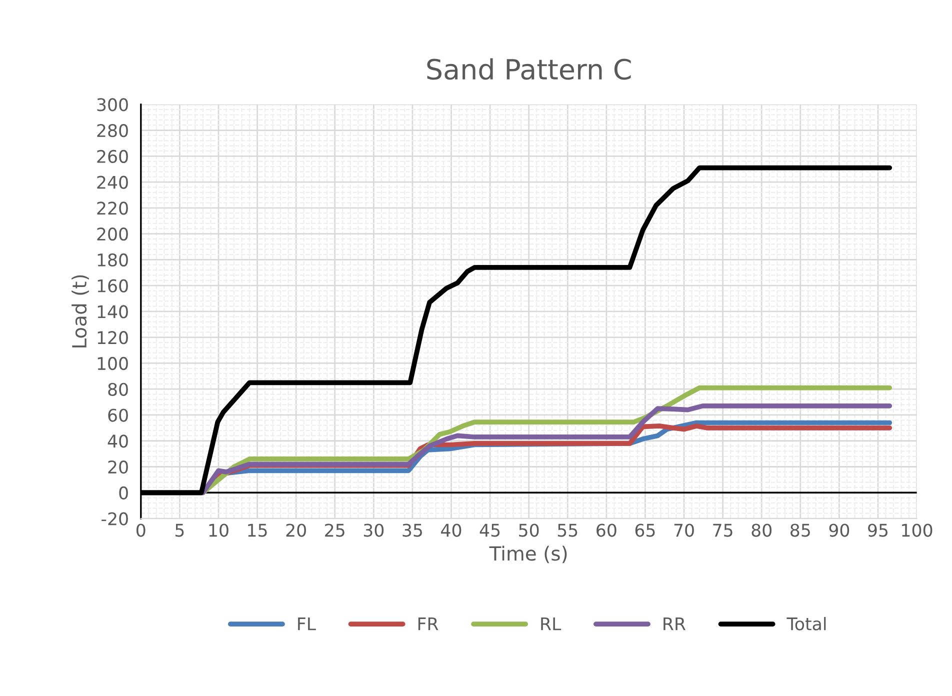  Describe the element at coordinates (551, 624) in the screenshot. I see `legend-label: RL` at that location.